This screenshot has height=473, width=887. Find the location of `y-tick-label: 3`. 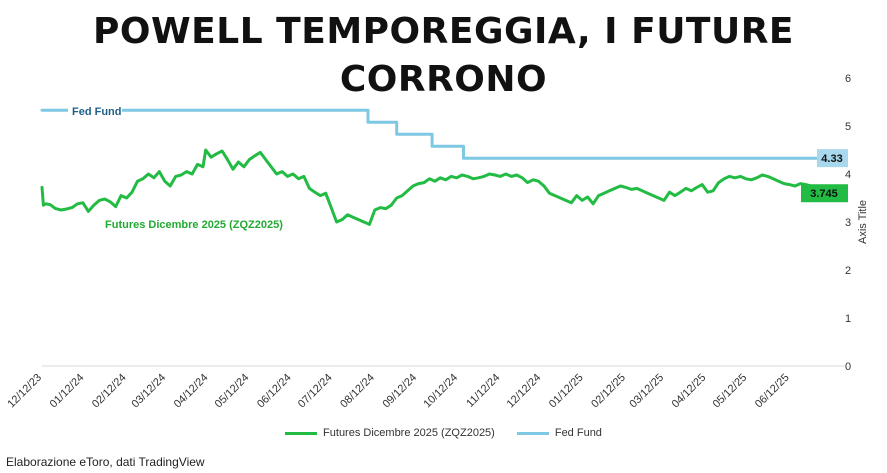

y-tick-label: 3 is located at coordinates (848, 223).